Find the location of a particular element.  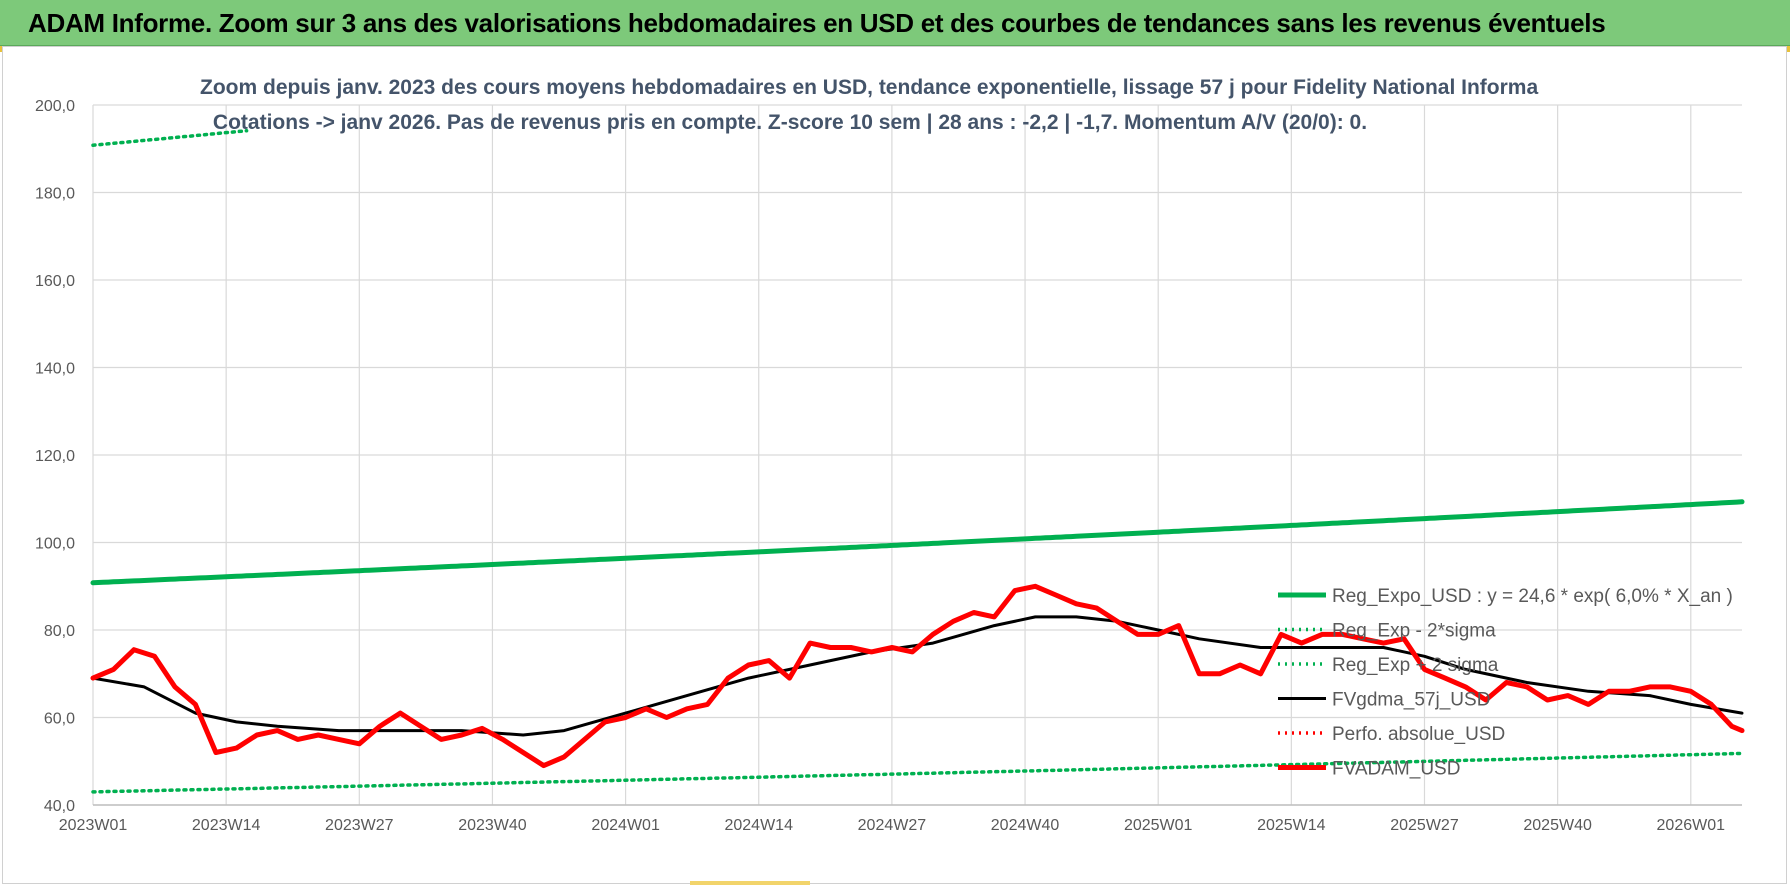

x-tick-label: 2025W27 is located at coordinates (1424, 825).